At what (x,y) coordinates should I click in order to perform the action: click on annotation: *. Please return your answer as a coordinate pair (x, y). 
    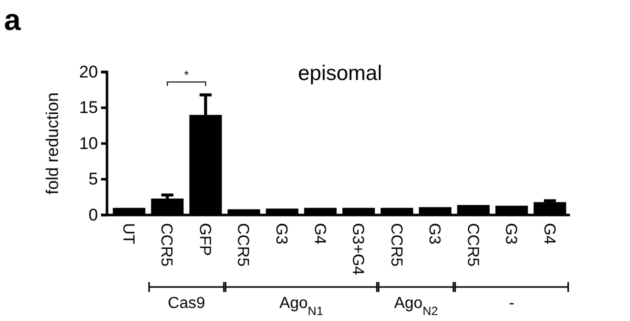
    Looking at the image, I should click on (187, 75).